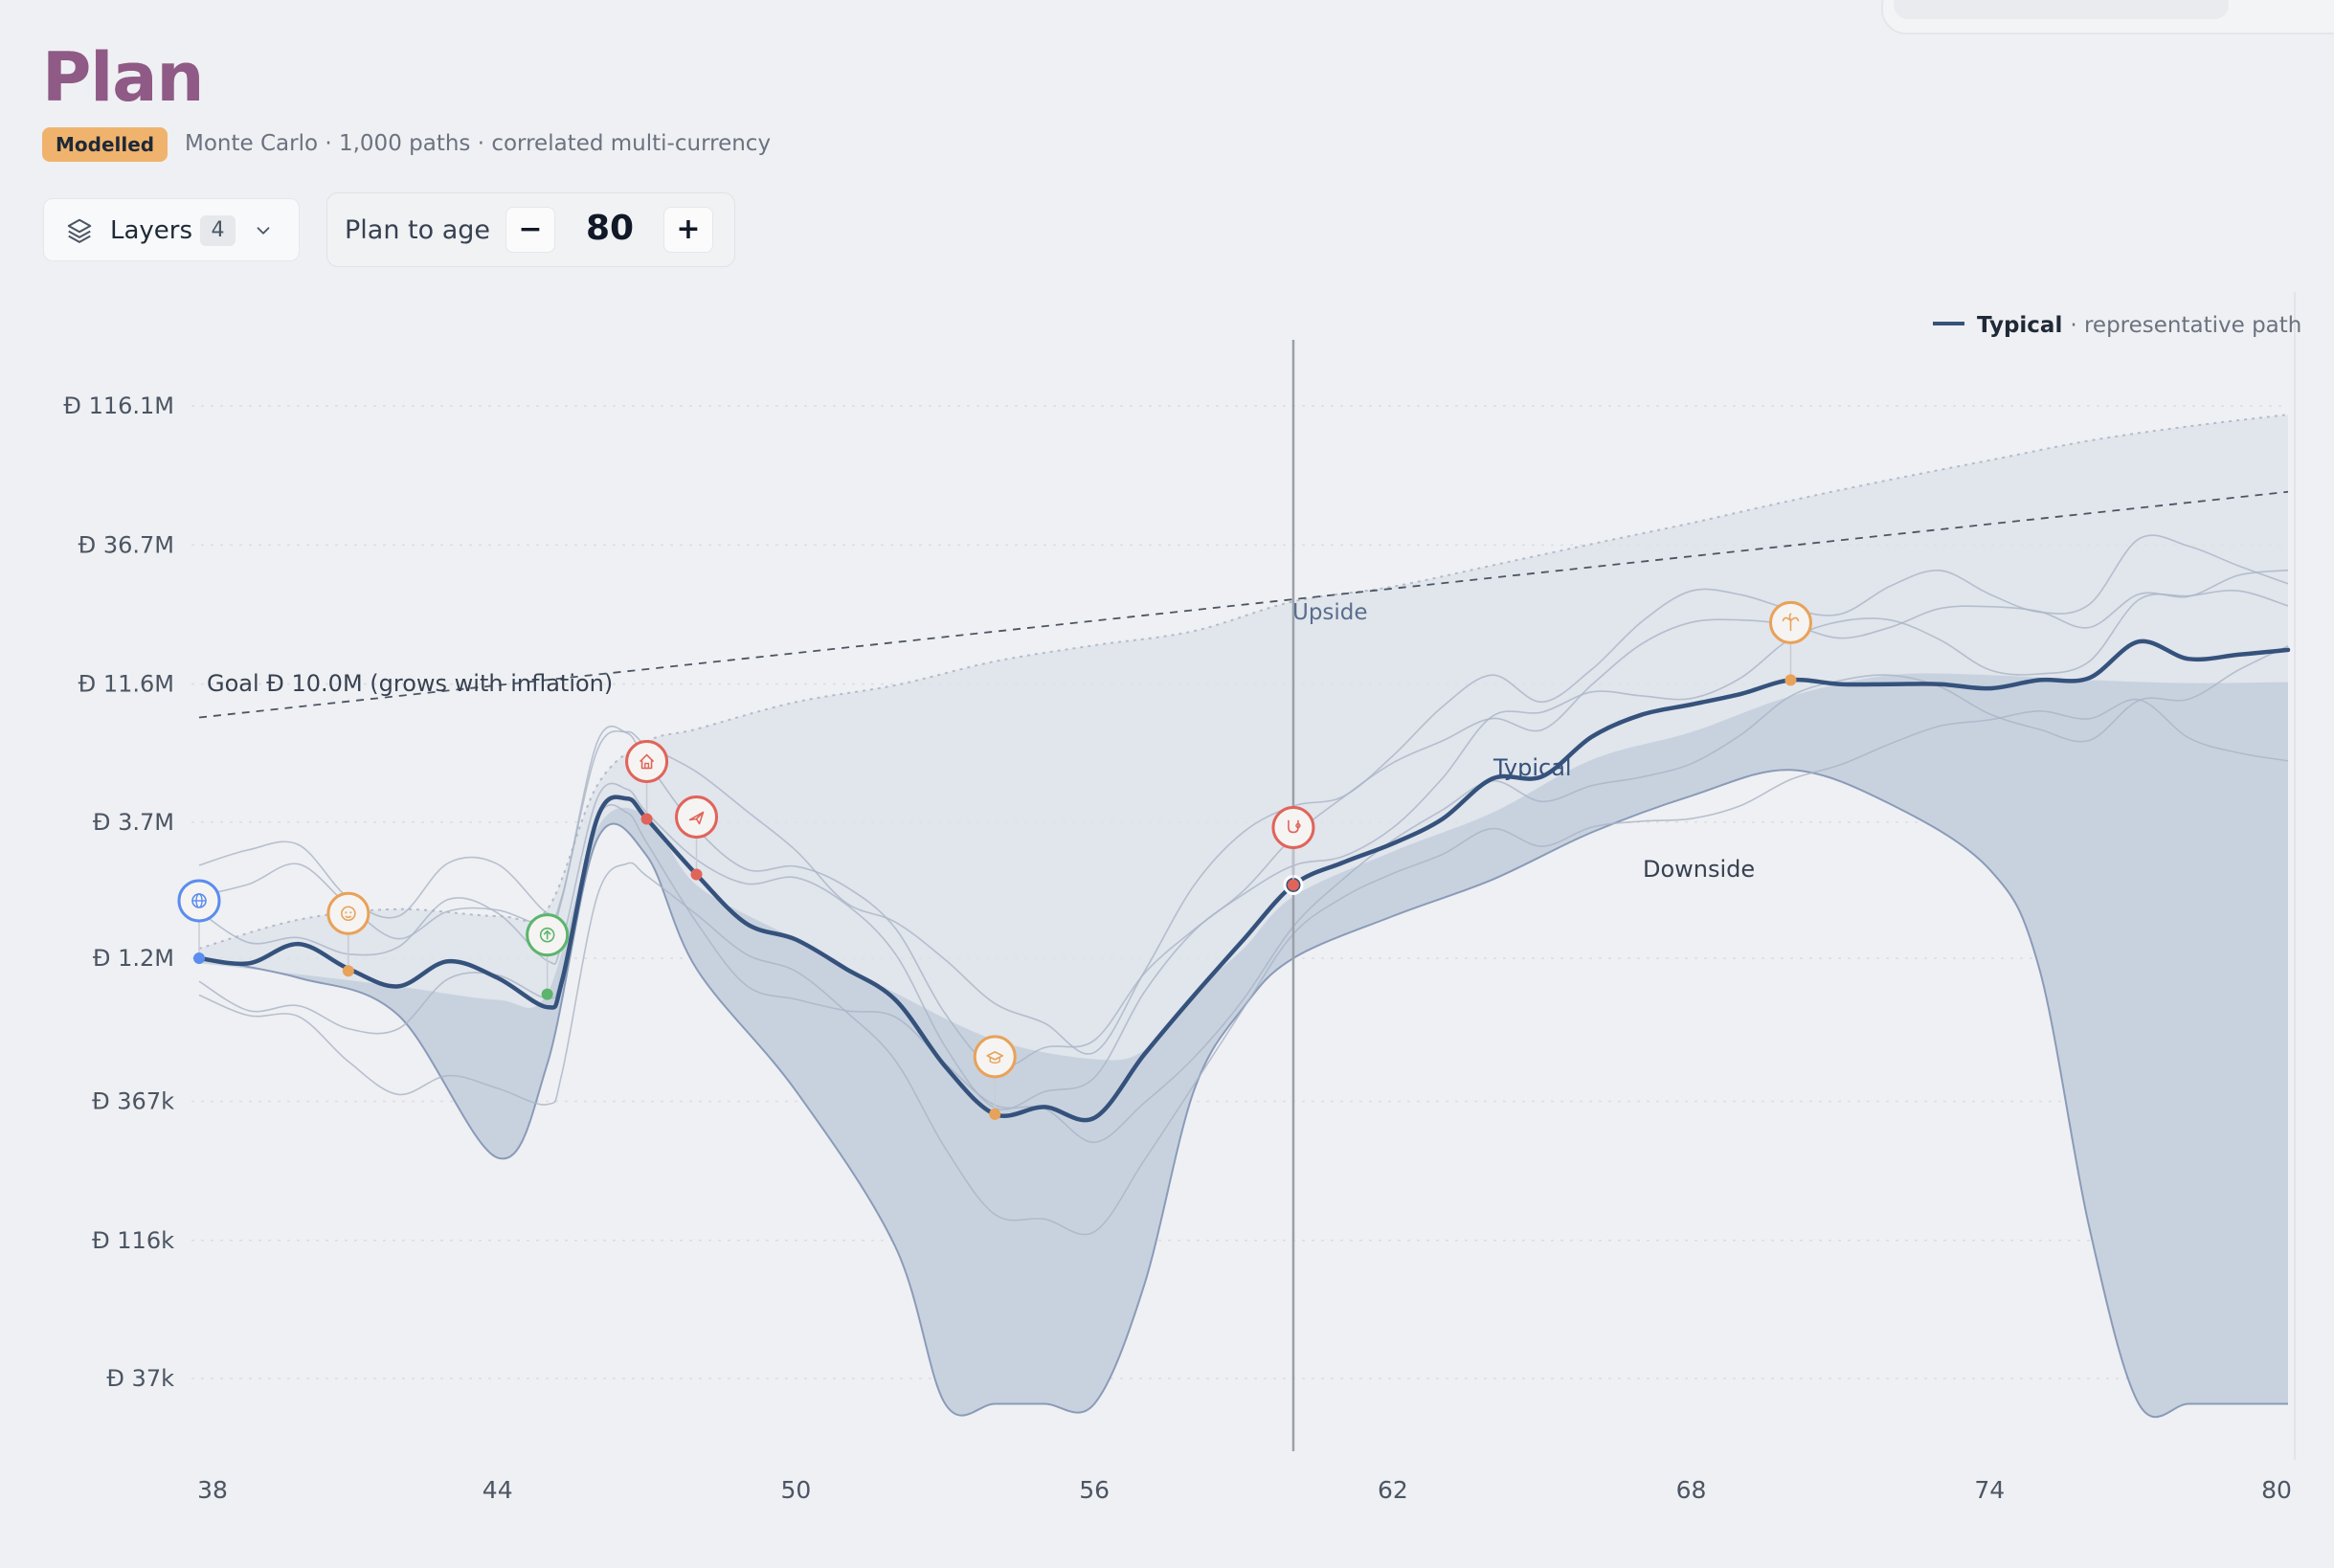 The width and height of the screenshot is (2334, 1568). Describe the element at coordinates (126, 545) in the screenshot. I see `y-tick-label: Đ 36.7M` at that location.